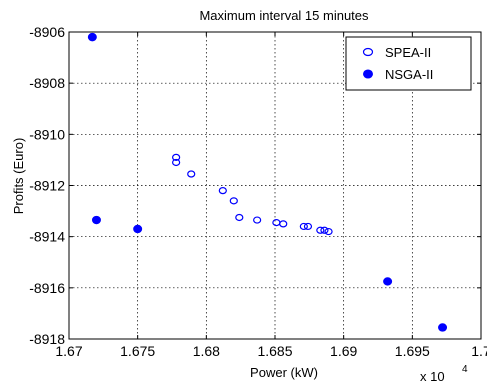 This screenshot has height=387, width=487. I want to click on x-exponent: x 10 4, so click(444, 374).